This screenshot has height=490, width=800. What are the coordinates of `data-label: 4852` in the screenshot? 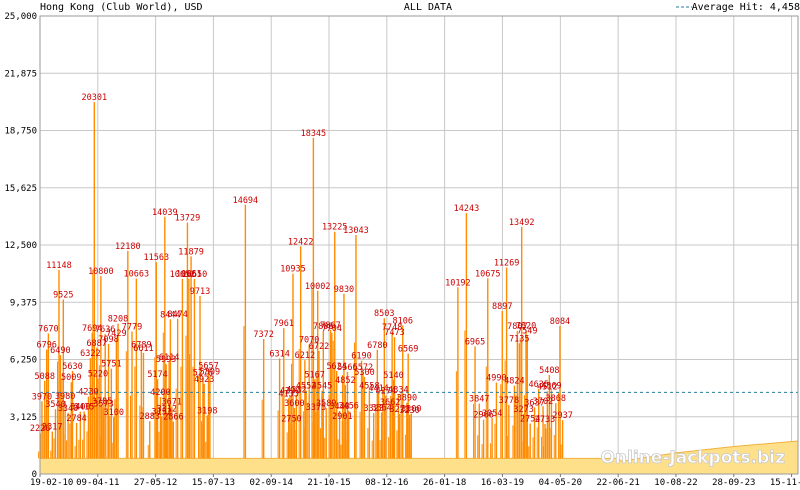 It's located at (345, 381).